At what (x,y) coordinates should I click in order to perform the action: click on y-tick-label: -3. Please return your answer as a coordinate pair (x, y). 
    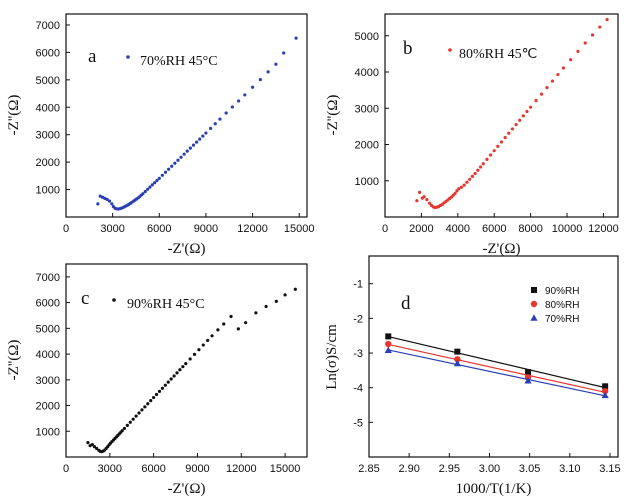
    Looking at the image, I should click on (358, 354).